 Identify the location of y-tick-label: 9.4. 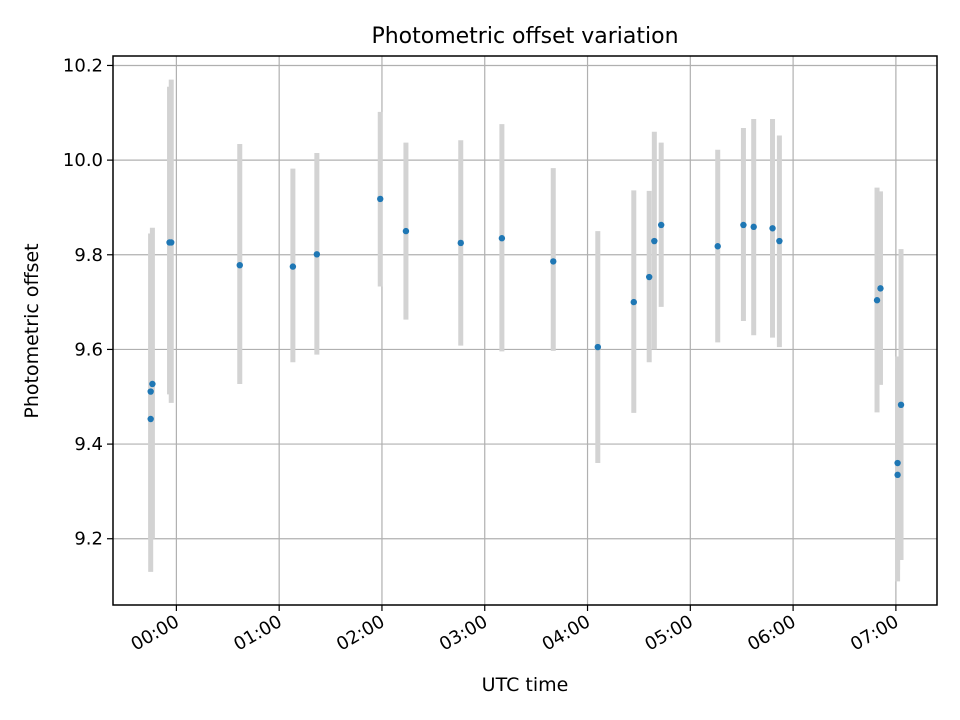
(88, 444).